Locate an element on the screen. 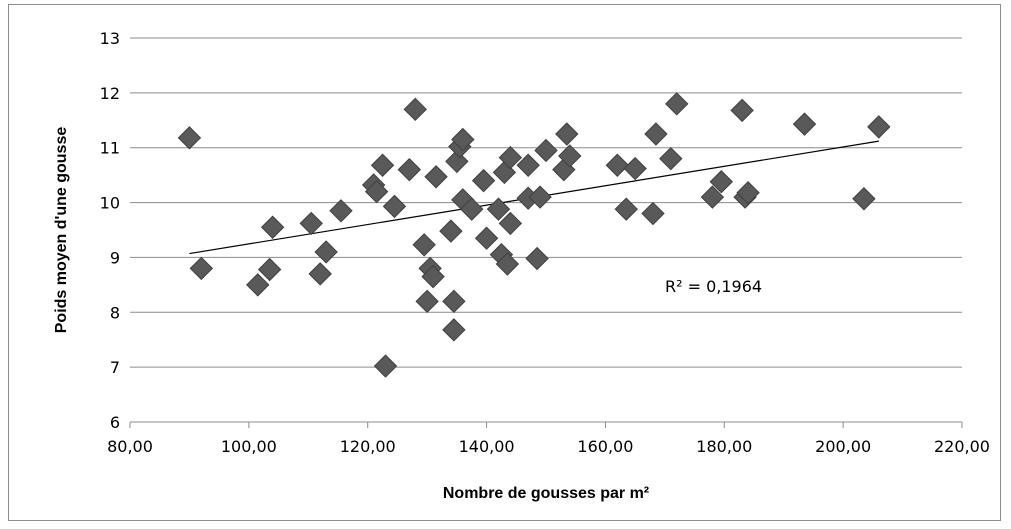 This screenshot has height=529, width=1011. x-tick-label: 140,00 is located at coordinates (487, 446).